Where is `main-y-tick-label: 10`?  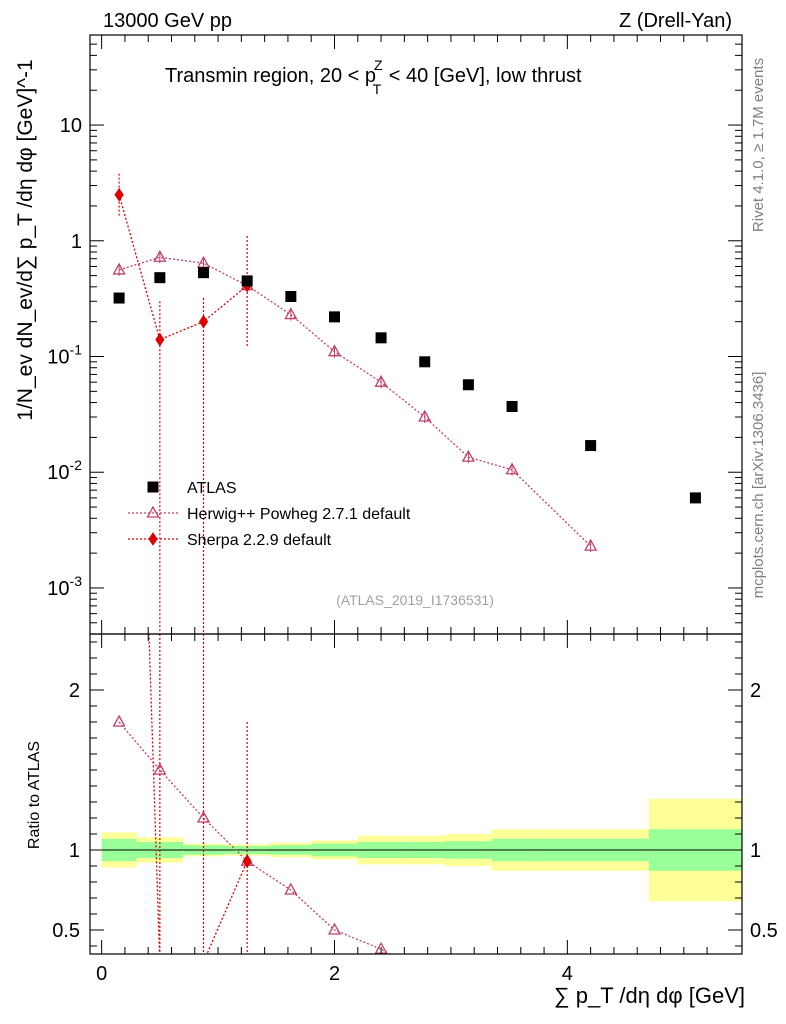
main-y-tick-label: 10 is located at coordinates (71, 126).